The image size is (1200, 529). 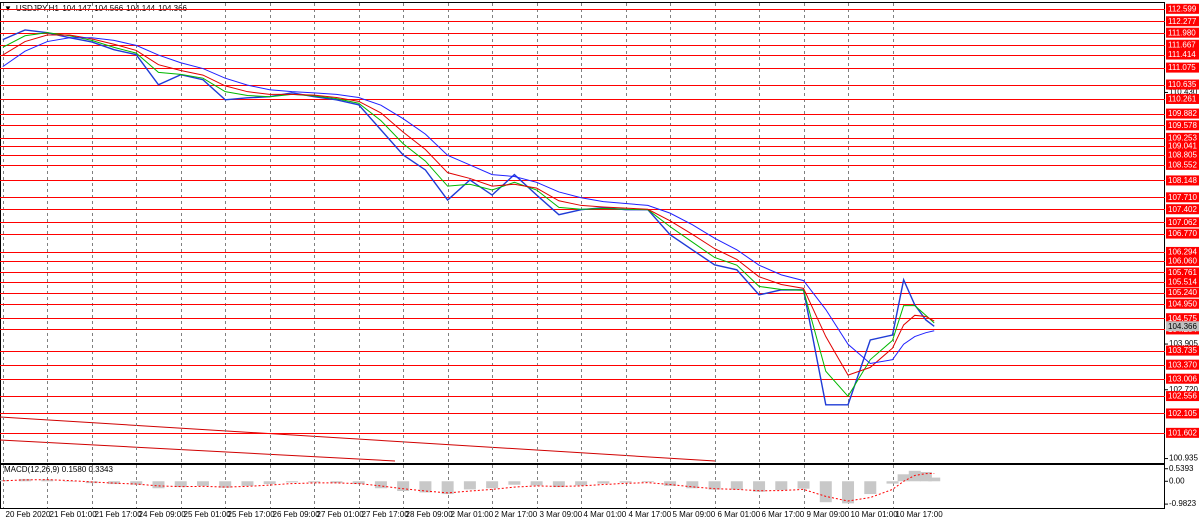 I want to click on level-label: 101.602, so click(x=1182, y=432).